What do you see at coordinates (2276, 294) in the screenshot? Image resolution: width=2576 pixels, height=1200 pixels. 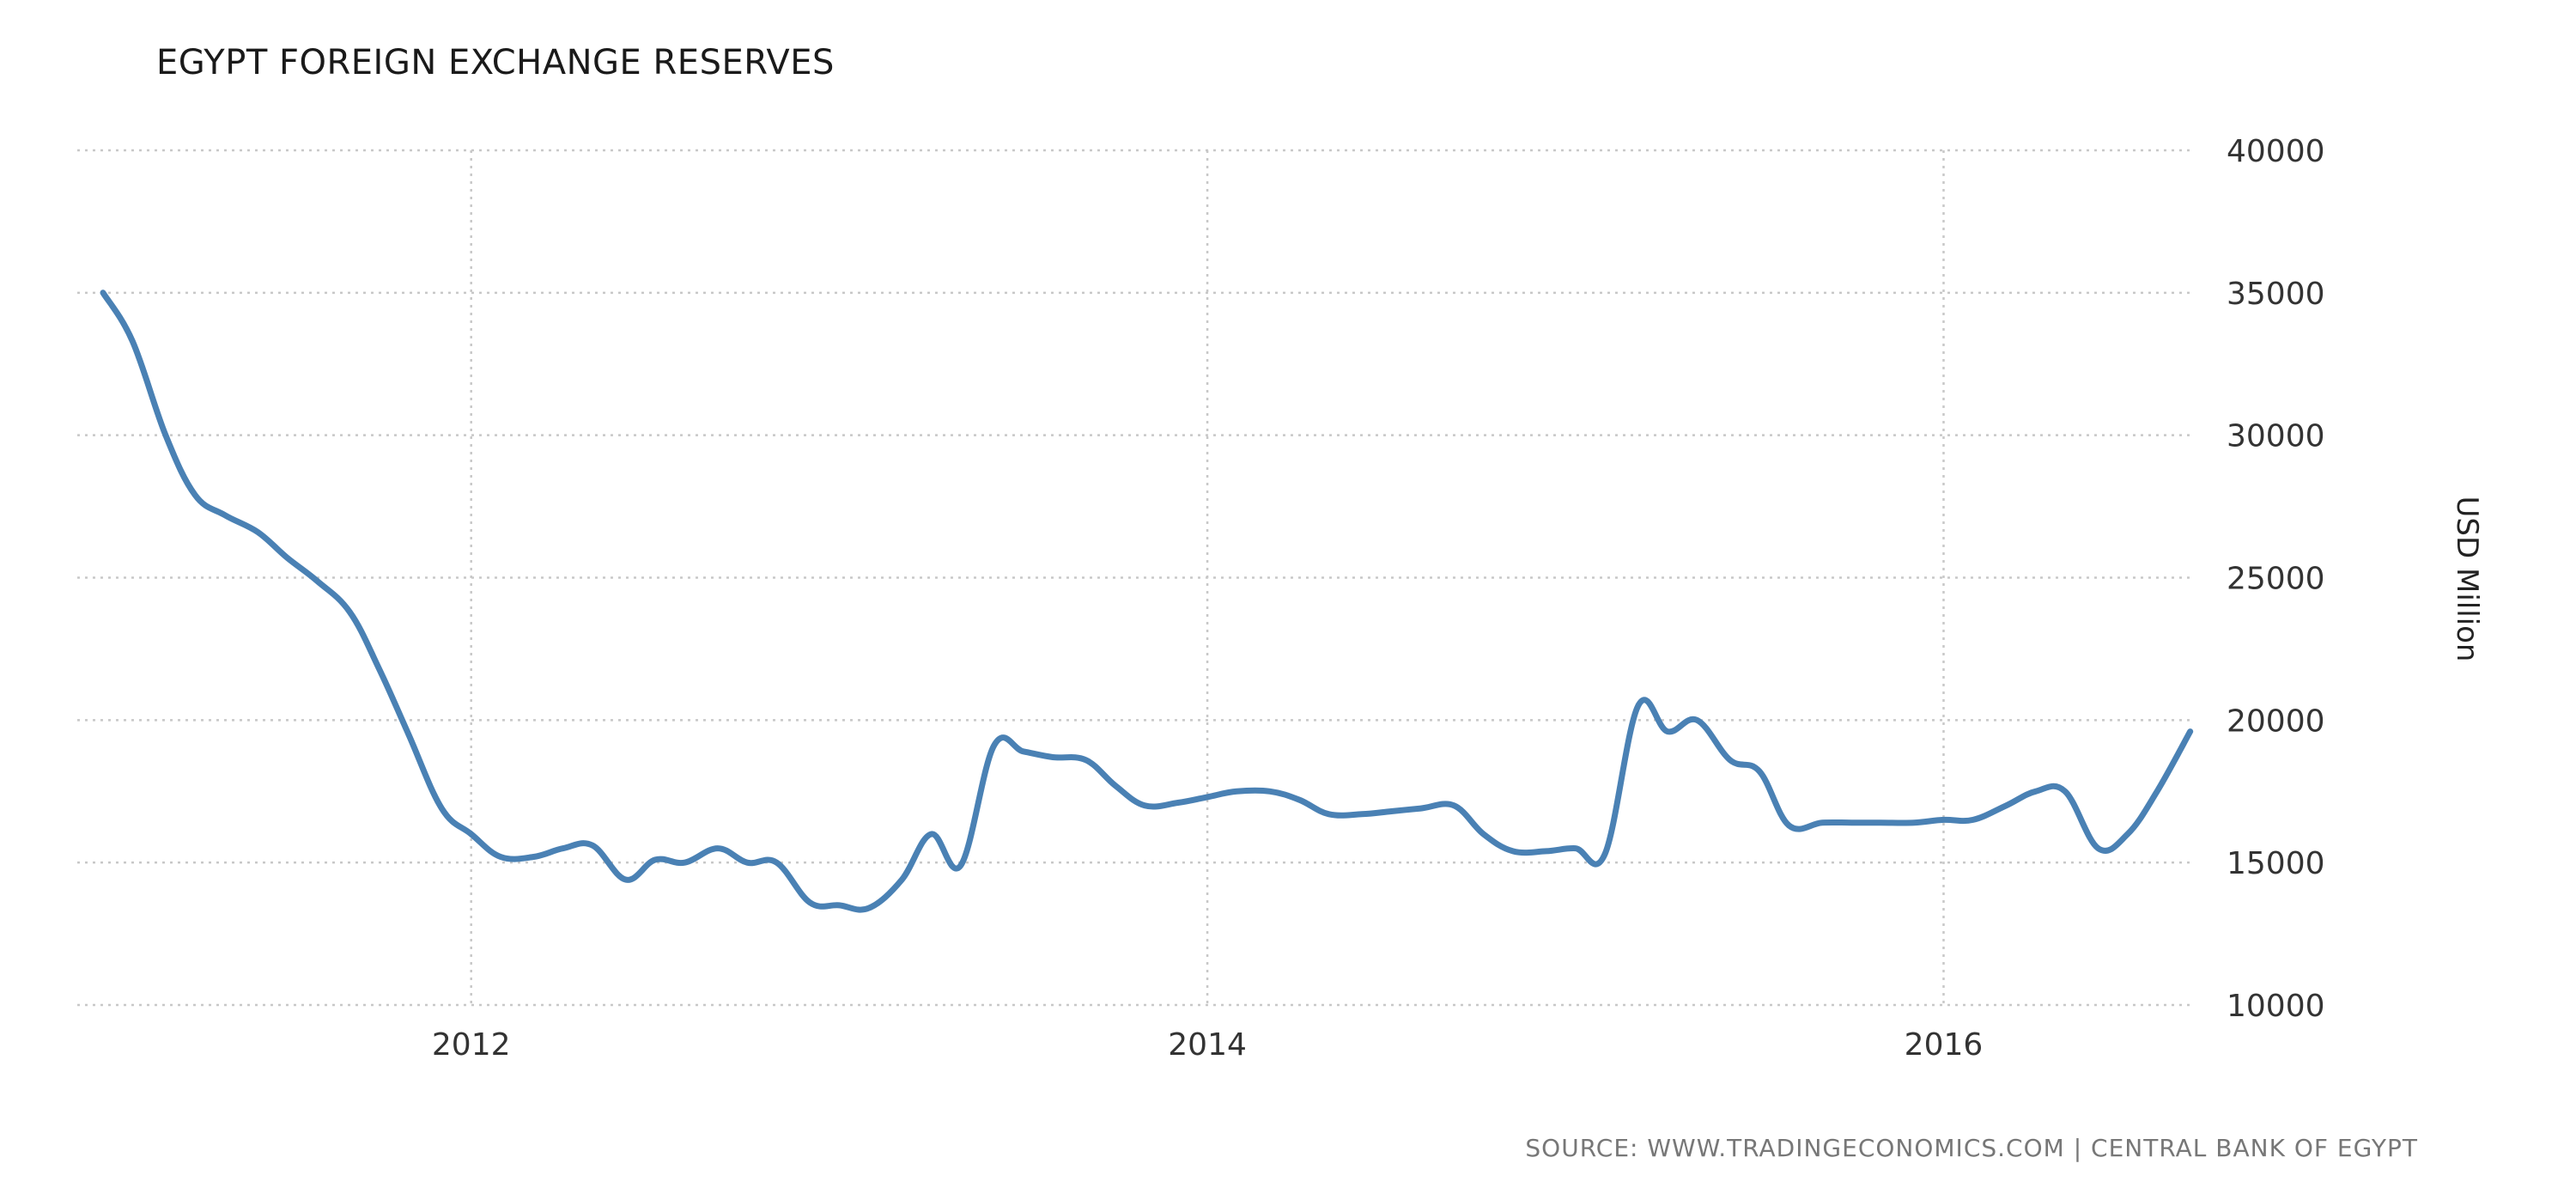 I see `y-tick-label: 35000` at bounding box center [2276, 294].